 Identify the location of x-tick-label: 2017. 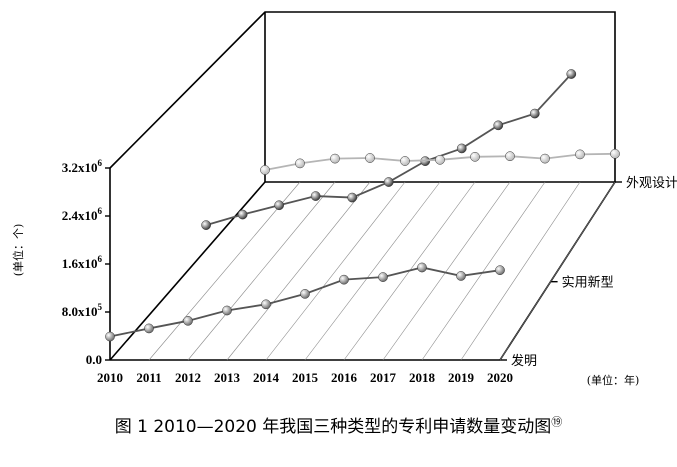
(383, 377).